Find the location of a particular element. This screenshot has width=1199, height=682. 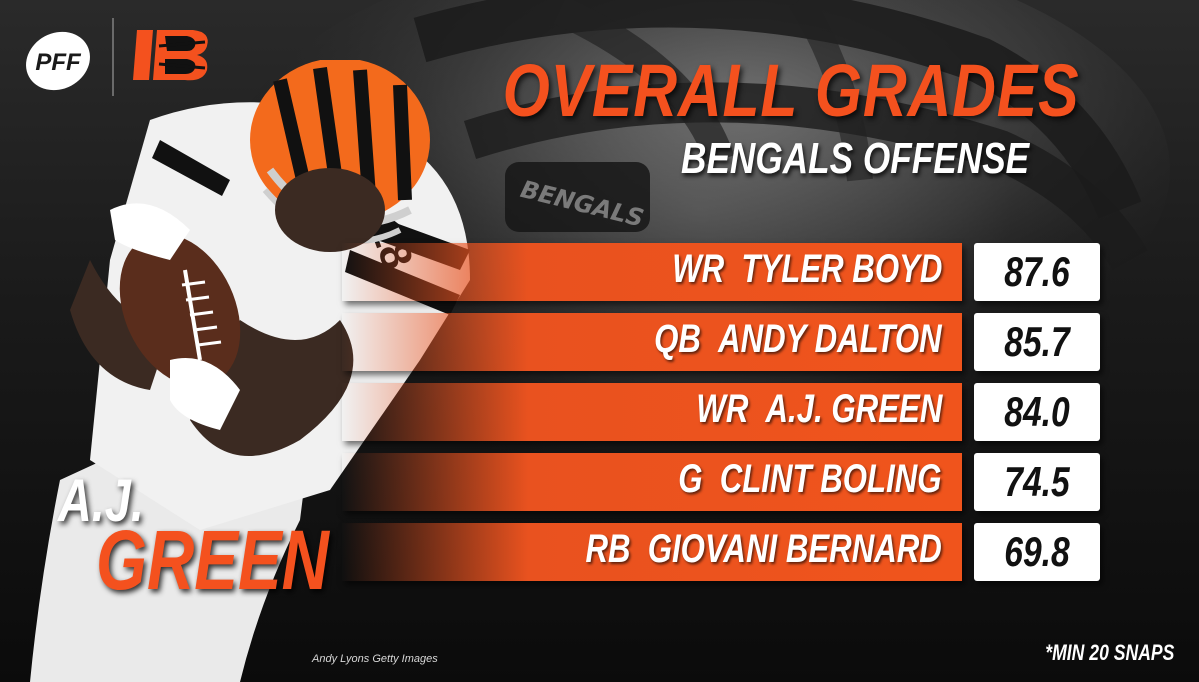

grade-row: G CLINT BOLING 74.5 is located at coordinates (720, 482).